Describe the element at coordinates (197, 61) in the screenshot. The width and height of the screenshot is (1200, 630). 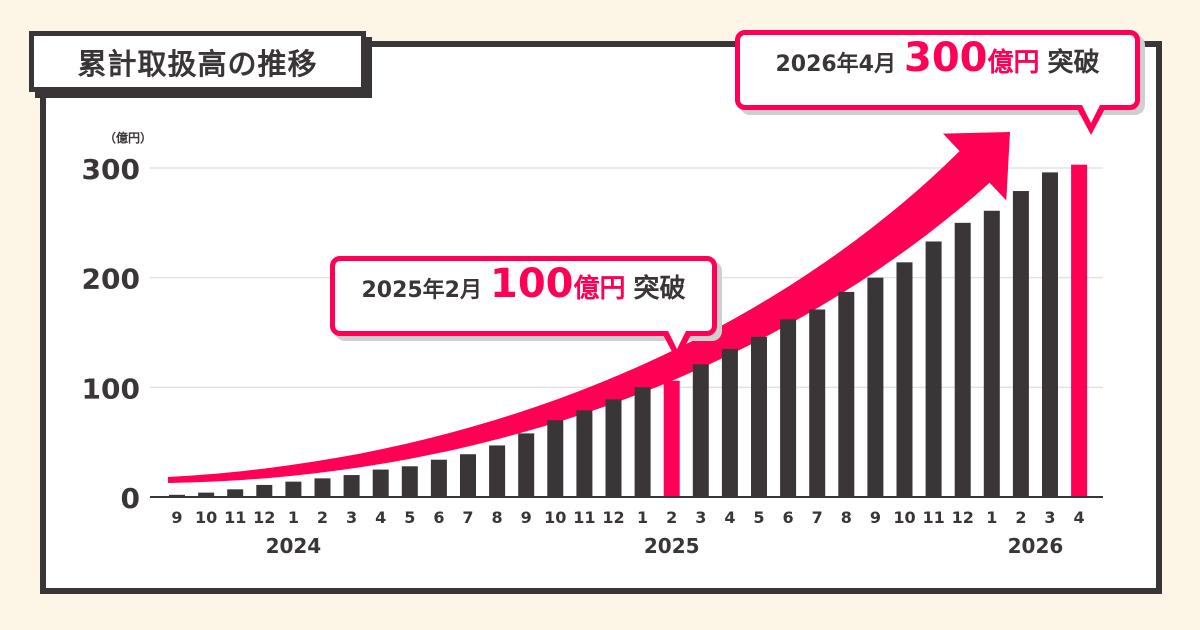
I see `chart-title: 累計取扱高の推移` at that location.